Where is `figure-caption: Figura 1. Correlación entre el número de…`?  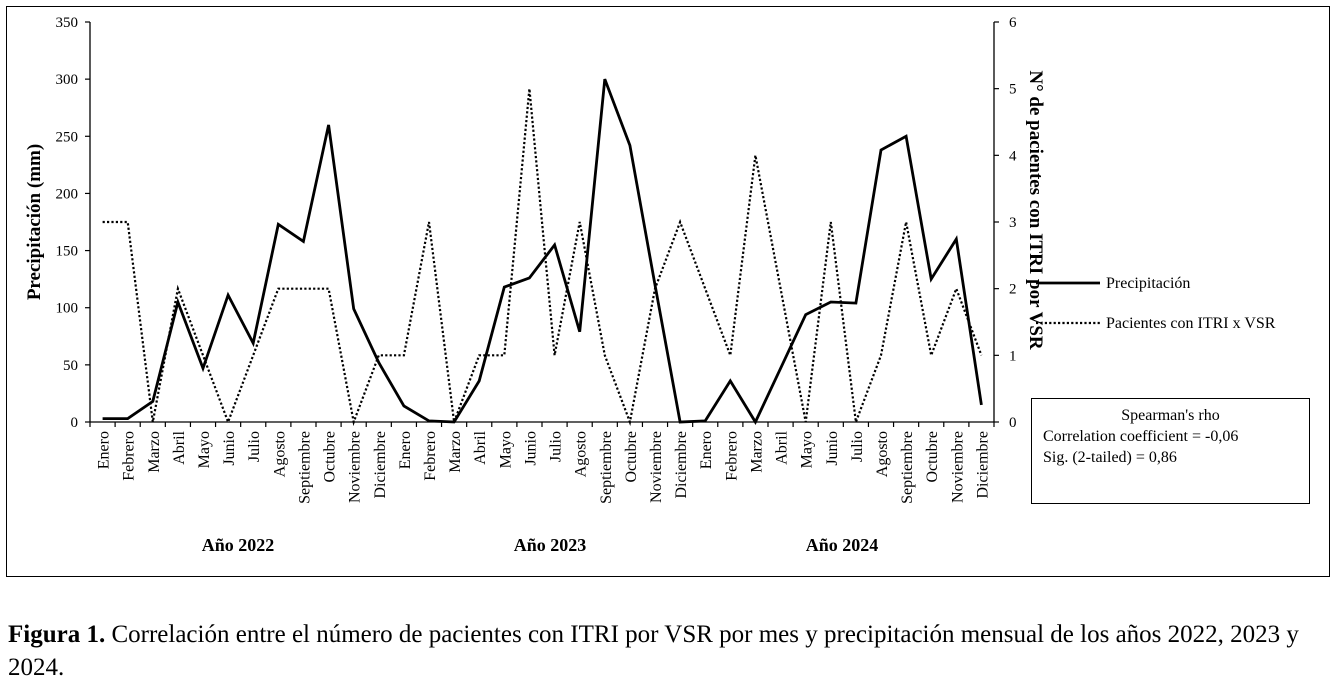 figure-caption: Figura 1. Correlación entre el número de… is located at coordinates (668, 651).